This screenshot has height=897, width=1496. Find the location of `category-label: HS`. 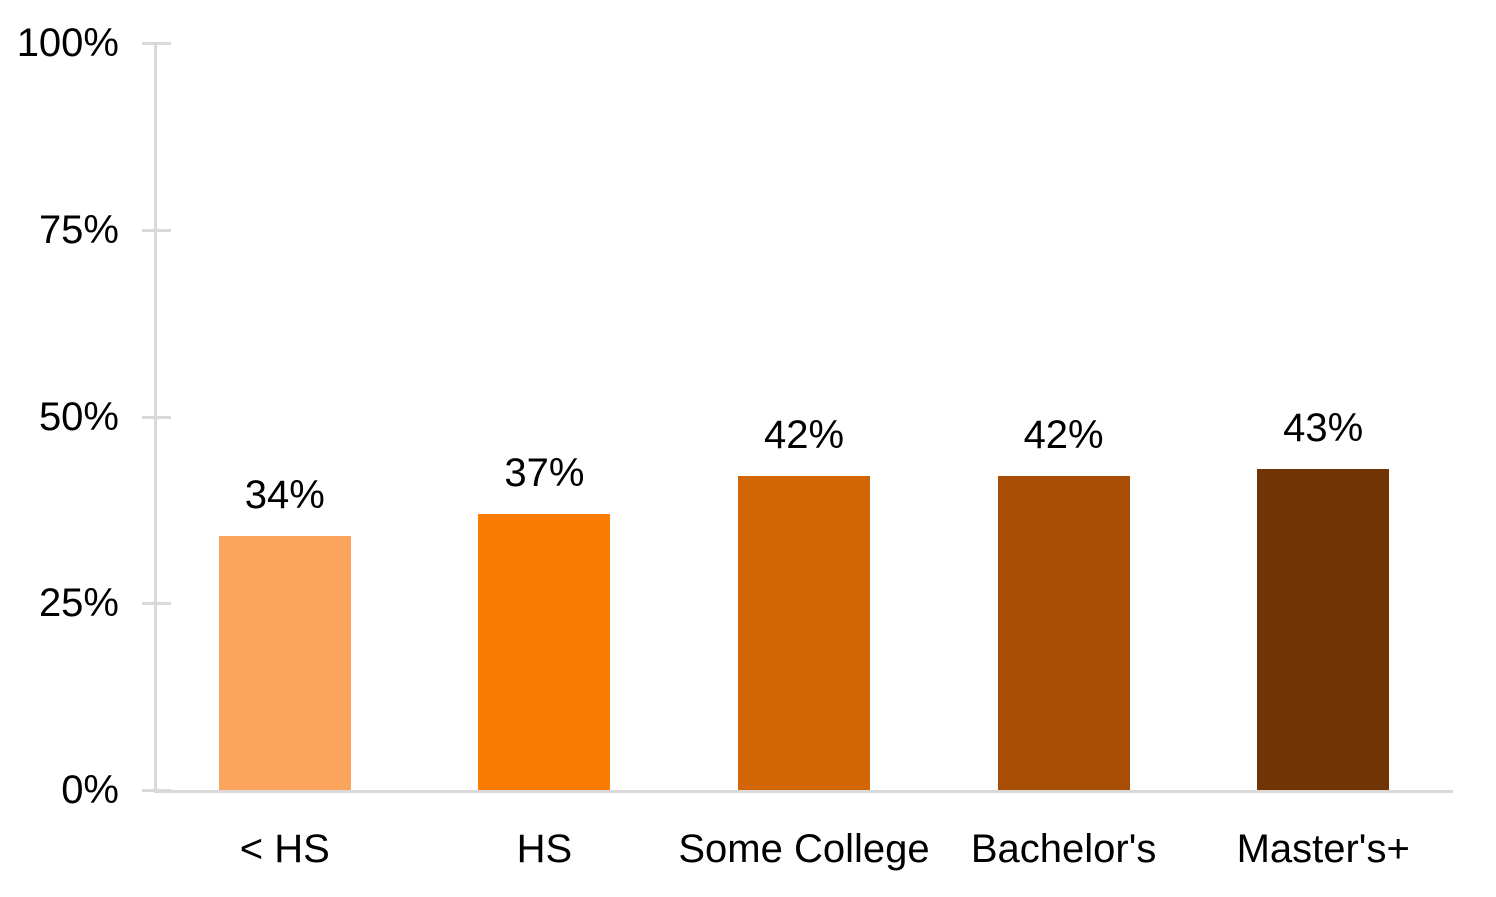

category-label: HS is located at coordinates (544, 849).